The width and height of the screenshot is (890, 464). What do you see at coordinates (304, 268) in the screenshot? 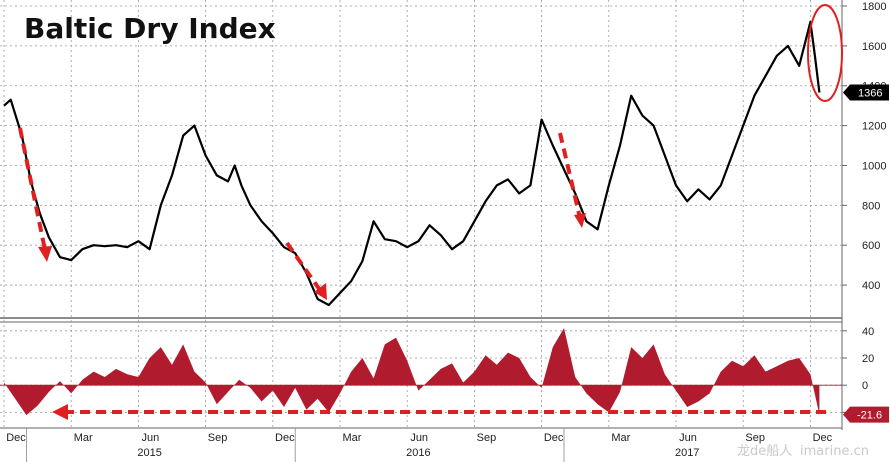
I see `arrow-decline-2015` at bounding box center [304, 268].